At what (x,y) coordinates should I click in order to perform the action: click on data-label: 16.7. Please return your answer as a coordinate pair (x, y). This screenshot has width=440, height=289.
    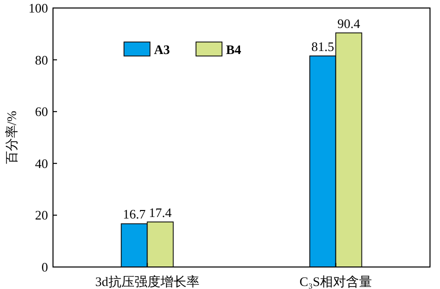
    Looking at the image, I should click on (134, 214).